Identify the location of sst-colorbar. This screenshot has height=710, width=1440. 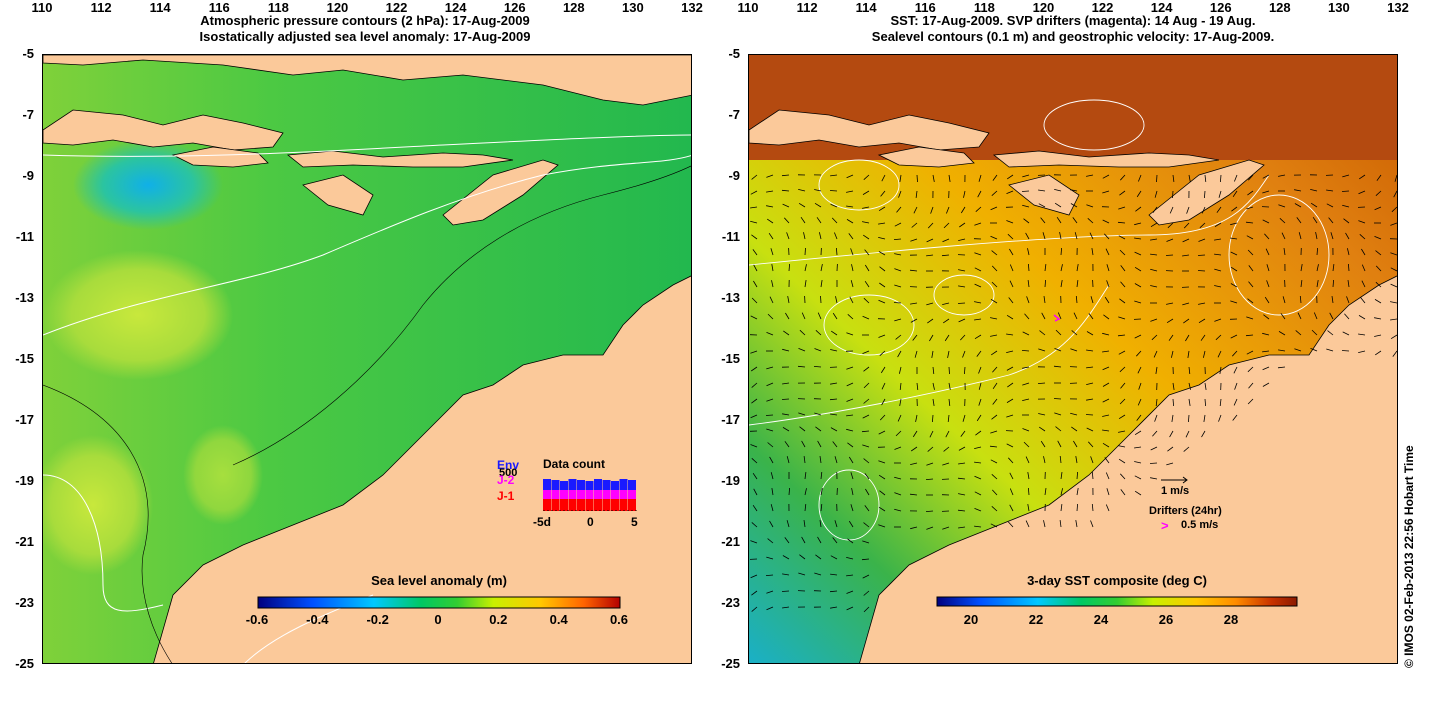
(1117, 601).